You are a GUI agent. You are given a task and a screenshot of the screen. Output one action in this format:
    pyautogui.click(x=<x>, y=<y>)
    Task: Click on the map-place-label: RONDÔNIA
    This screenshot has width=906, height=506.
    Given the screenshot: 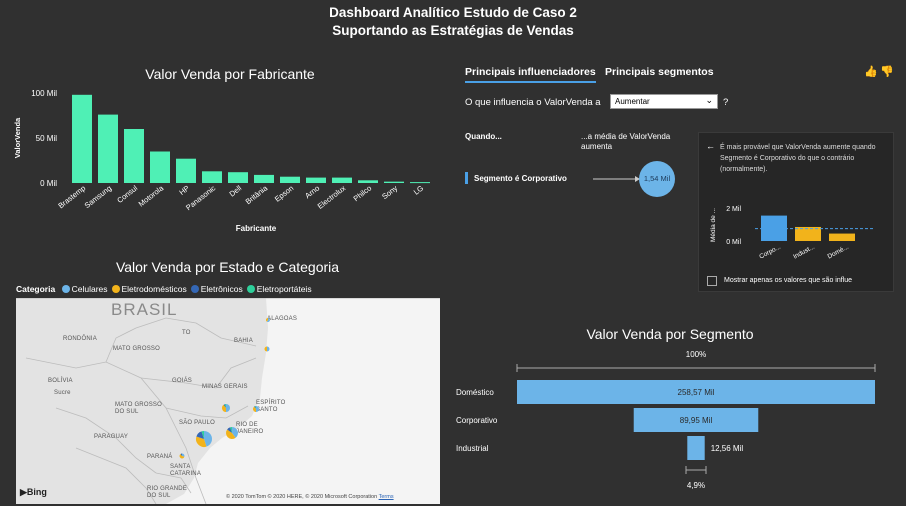 What is the action you would take?
    pyautogui.click(x=80, y=339)
    